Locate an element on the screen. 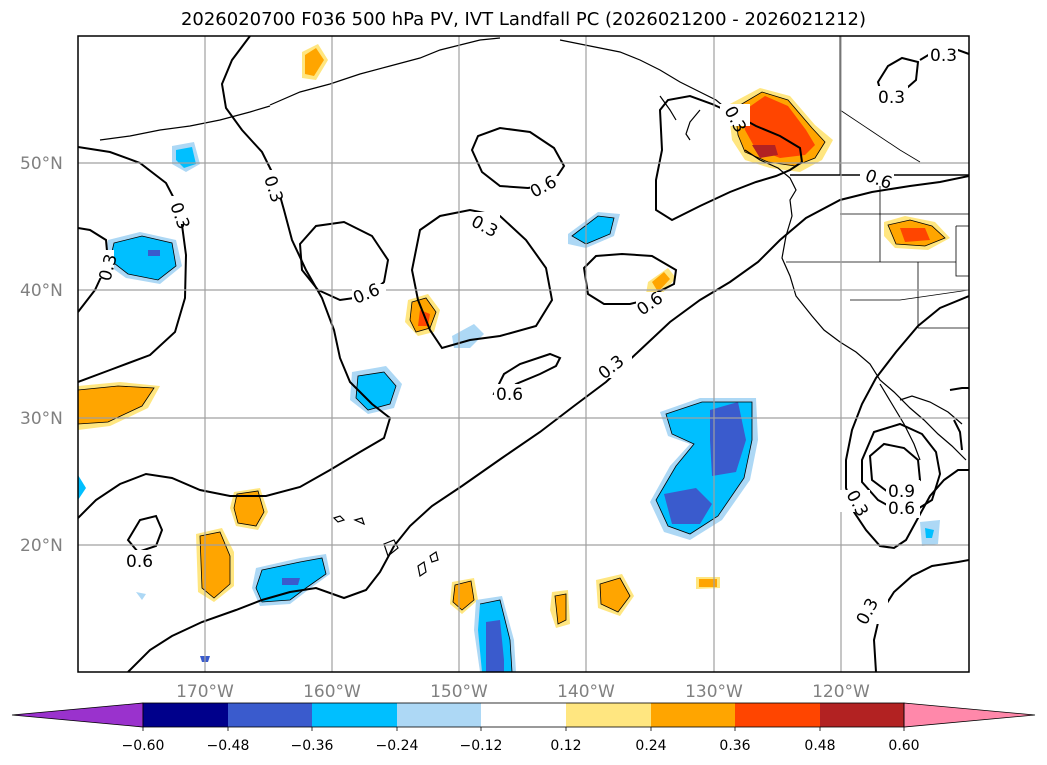 This screenshot has width=1047, height=765. lon-label: 130°W is located at coordinates (714, 692).